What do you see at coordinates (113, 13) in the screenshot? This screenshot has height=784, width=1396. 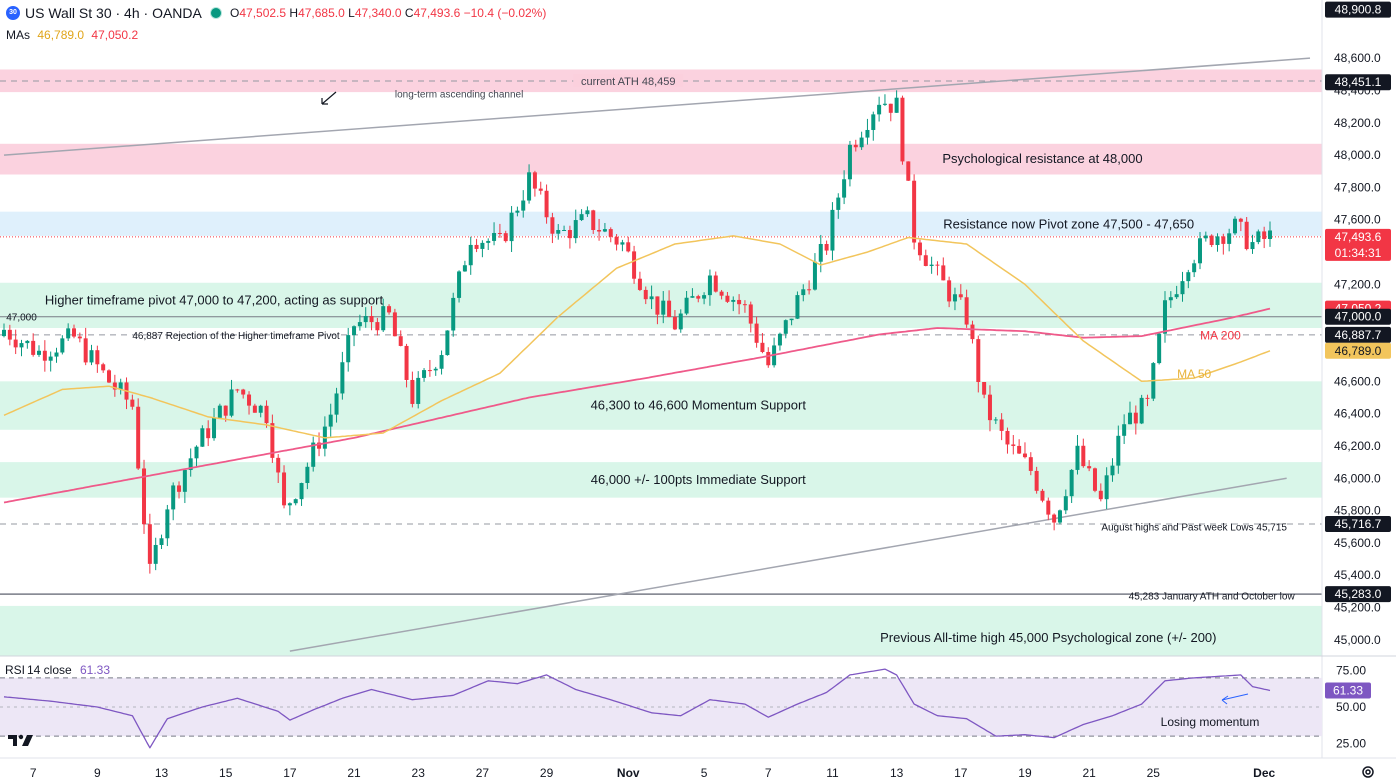 I see `symbol-title: US Wall St 30 · 4h · OANDA` at bounding box center [113, 13].